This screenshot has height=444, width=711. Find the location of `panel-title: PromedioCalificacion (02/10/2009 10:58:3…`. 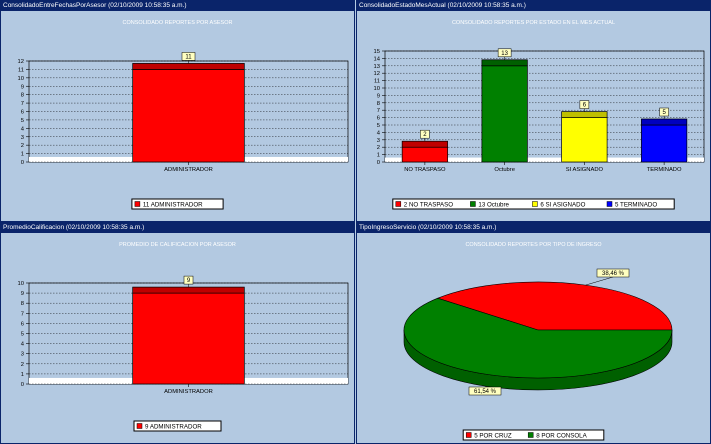

panel-title: PromedioCalificacion (02/10/2009 10:58:3… is located at coordinates (177, 228).